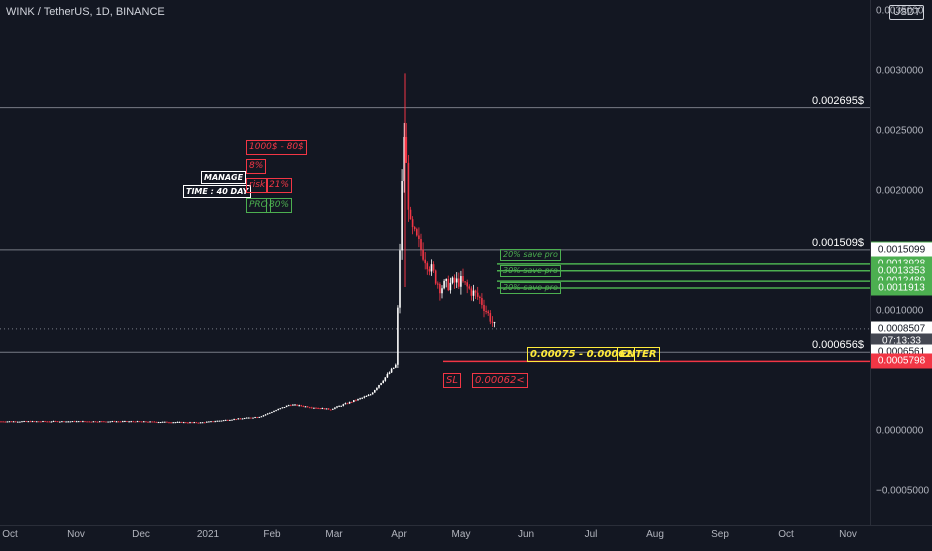 The image size is (932, 551). I want to click on pro-value: 80%, so click(279, 205).